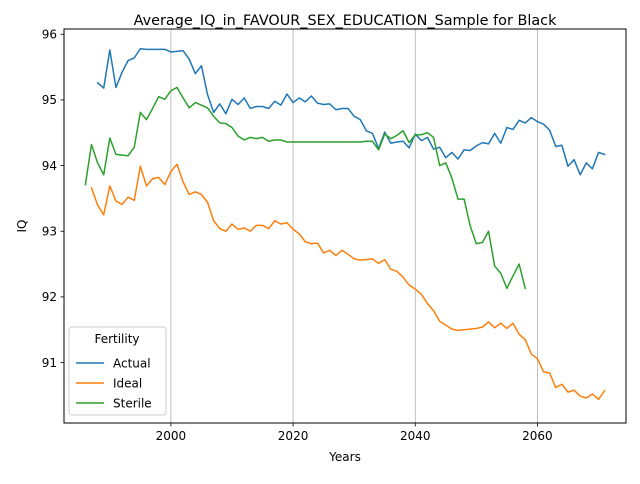 The width and height of the screenshot is (640, 484). I want to click on x-axis-ticks: 2000 2020 2040 2060, so click(354, 433).